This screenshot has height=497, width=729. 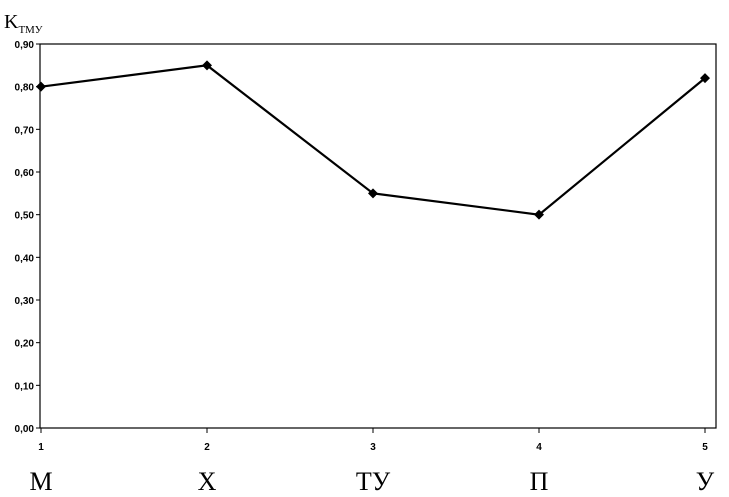 I want to click on y-tick-label: 0,70, so click(x=25, y=130).